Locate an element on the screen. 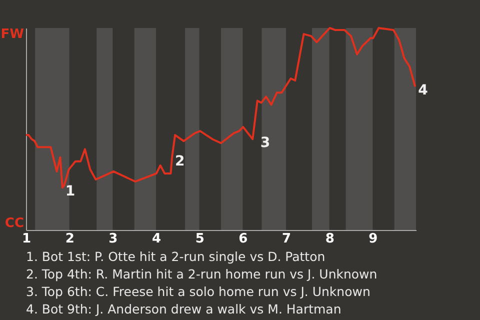  annotation: 1 is located at coordinates (70, 192).